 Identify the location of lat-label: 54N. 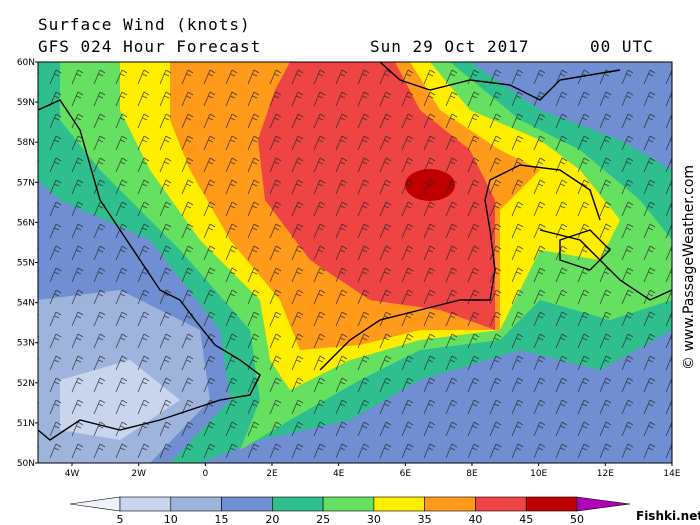
(26, 304).